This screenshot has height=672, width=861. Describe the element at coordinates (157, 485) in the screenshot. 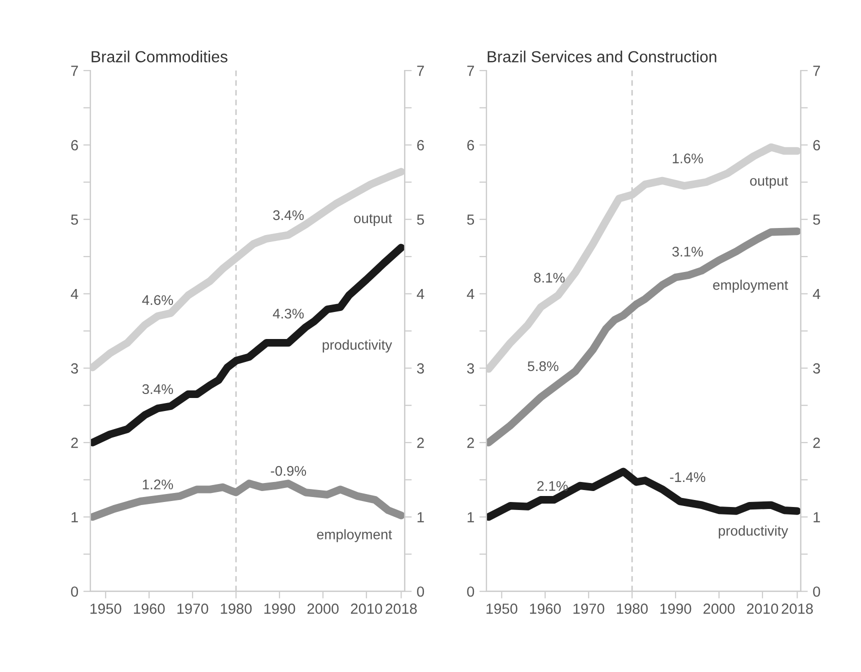

I see `annotation: 1.2%` at that location.